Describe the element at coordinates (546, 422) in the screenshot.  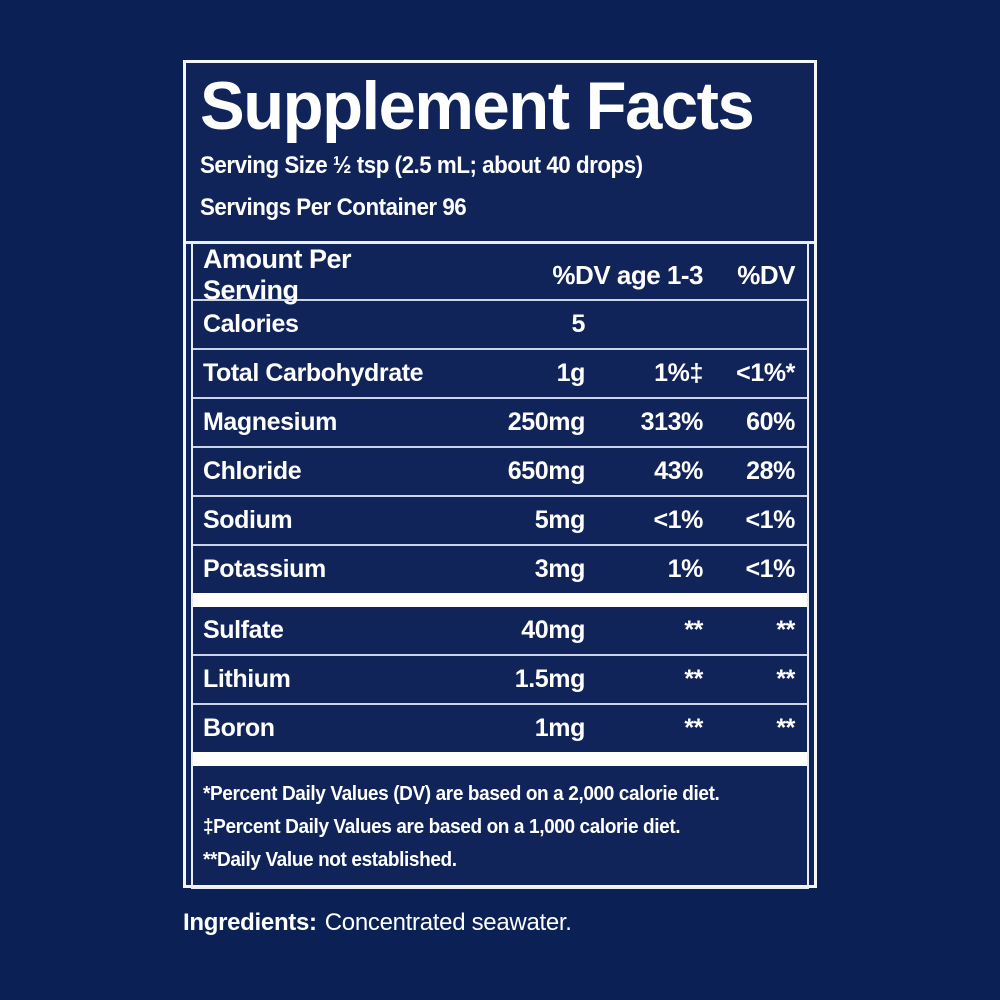
I see `nutrient-amount: 250mg` at that location.